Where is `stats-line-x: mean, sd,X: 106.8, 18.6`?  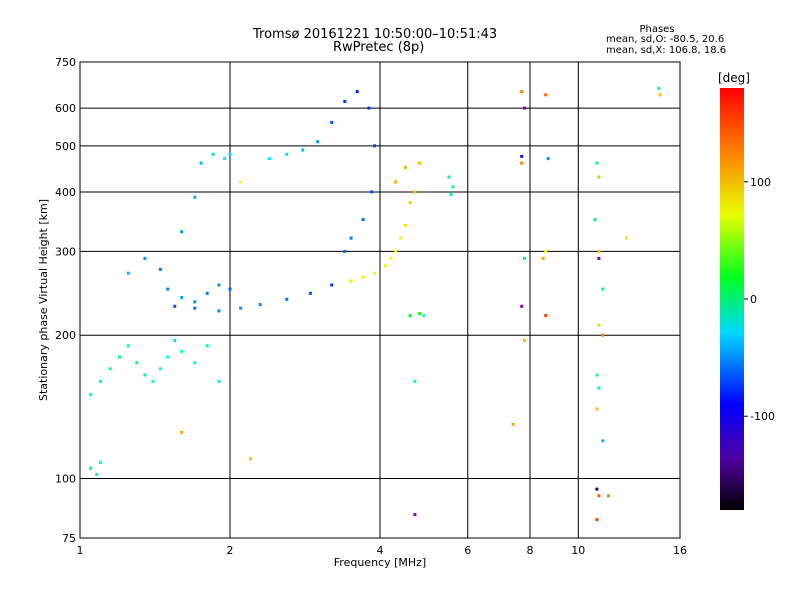
stats-line-x: mean, sd,X: 106.8, 18.6 is located at coordinates (666, 50).